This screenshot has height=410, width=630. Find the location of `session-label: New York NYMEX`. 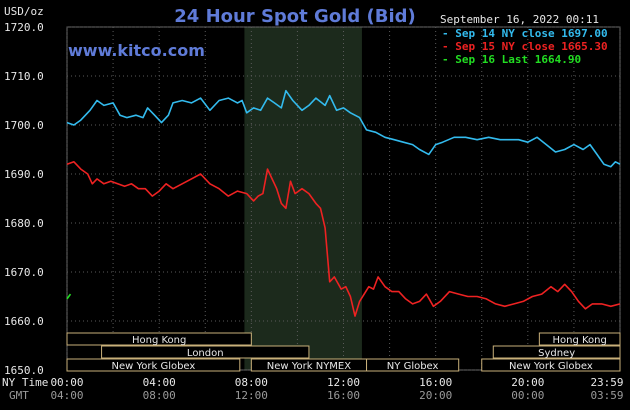

session-label: New York NYMEX is located at coordinates (309, 366).